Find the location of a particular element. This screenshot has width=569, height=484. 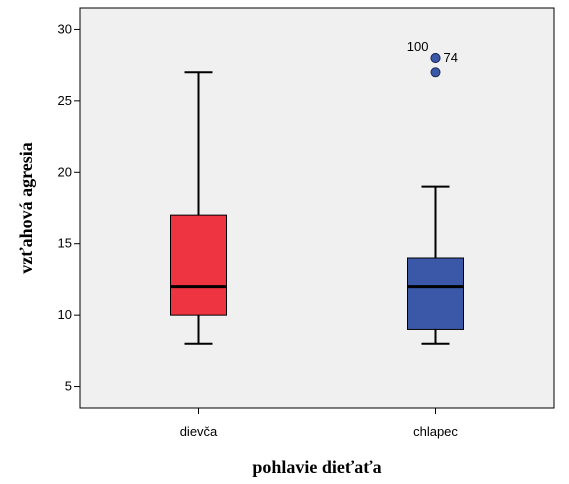

y-axis: 5 10 15 20 25 30 is located at coordinates (69, 207).